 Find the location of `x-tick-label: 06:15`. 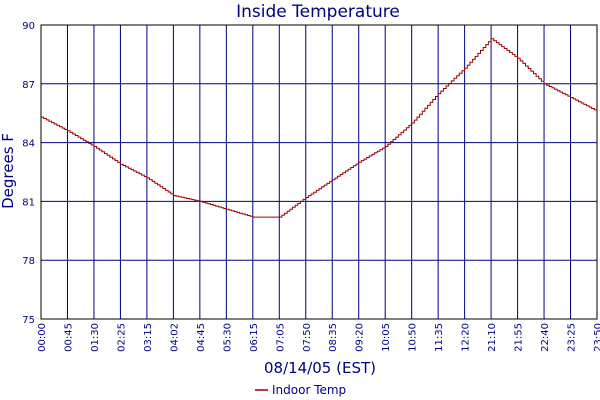

x-tick-label: 06:15 is located at coordinates (254, 337).